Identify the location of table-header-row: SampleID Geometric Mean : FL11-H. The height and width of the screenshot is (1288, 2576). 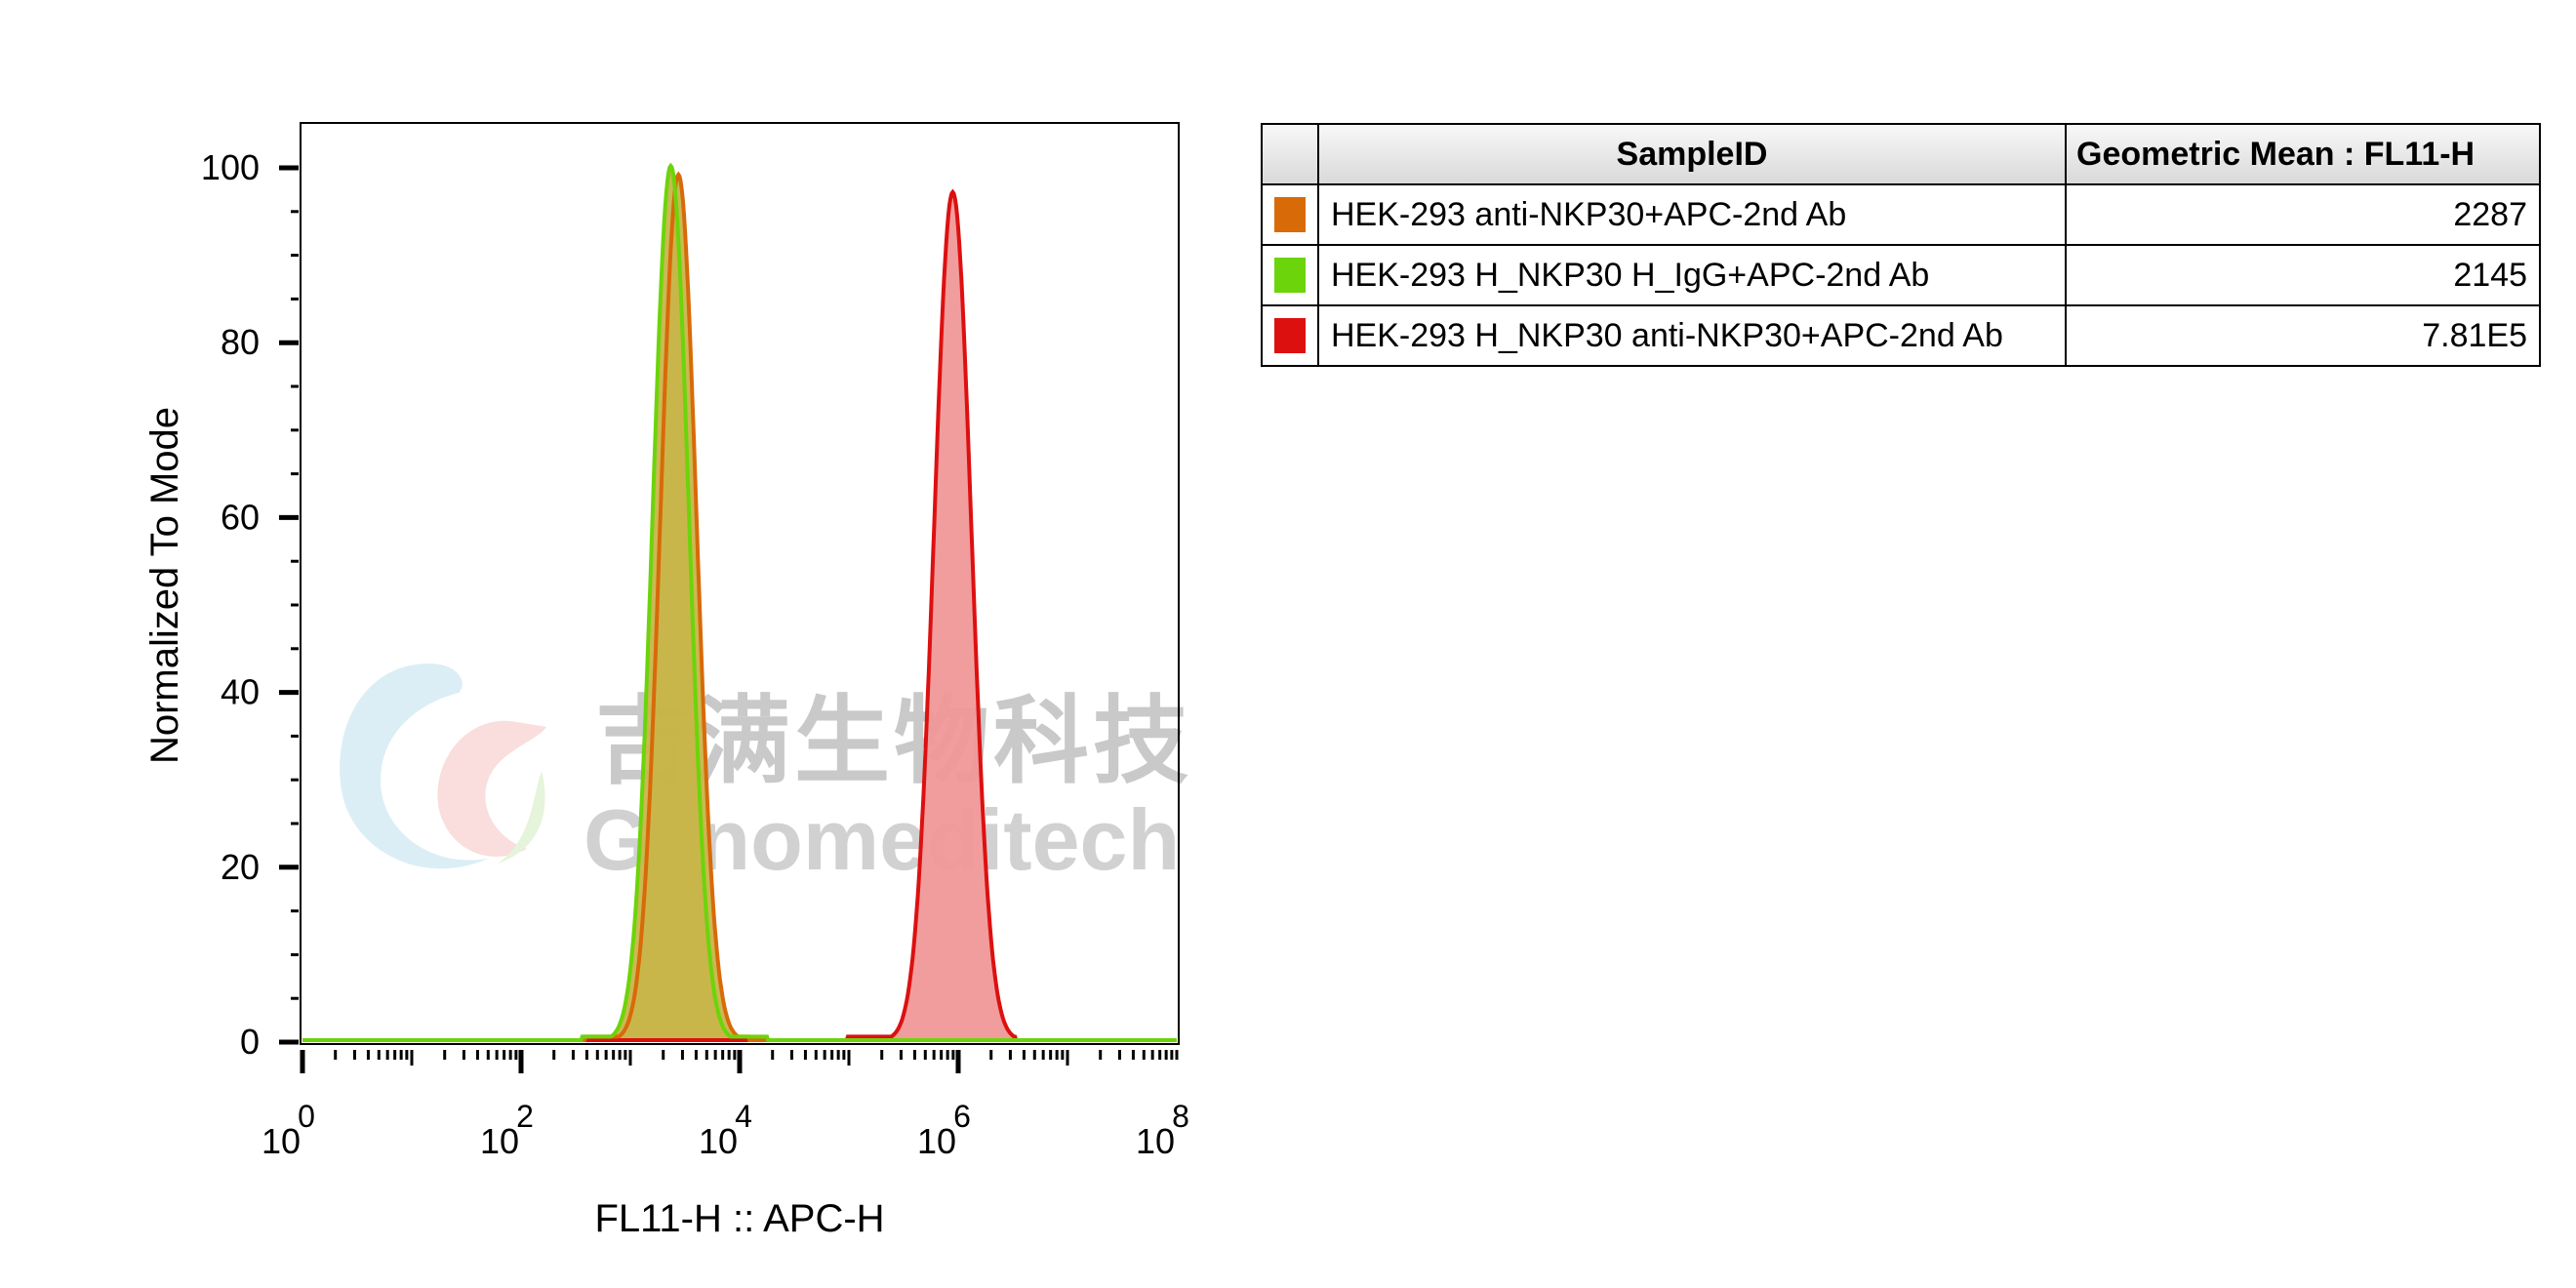
(1901, 154).